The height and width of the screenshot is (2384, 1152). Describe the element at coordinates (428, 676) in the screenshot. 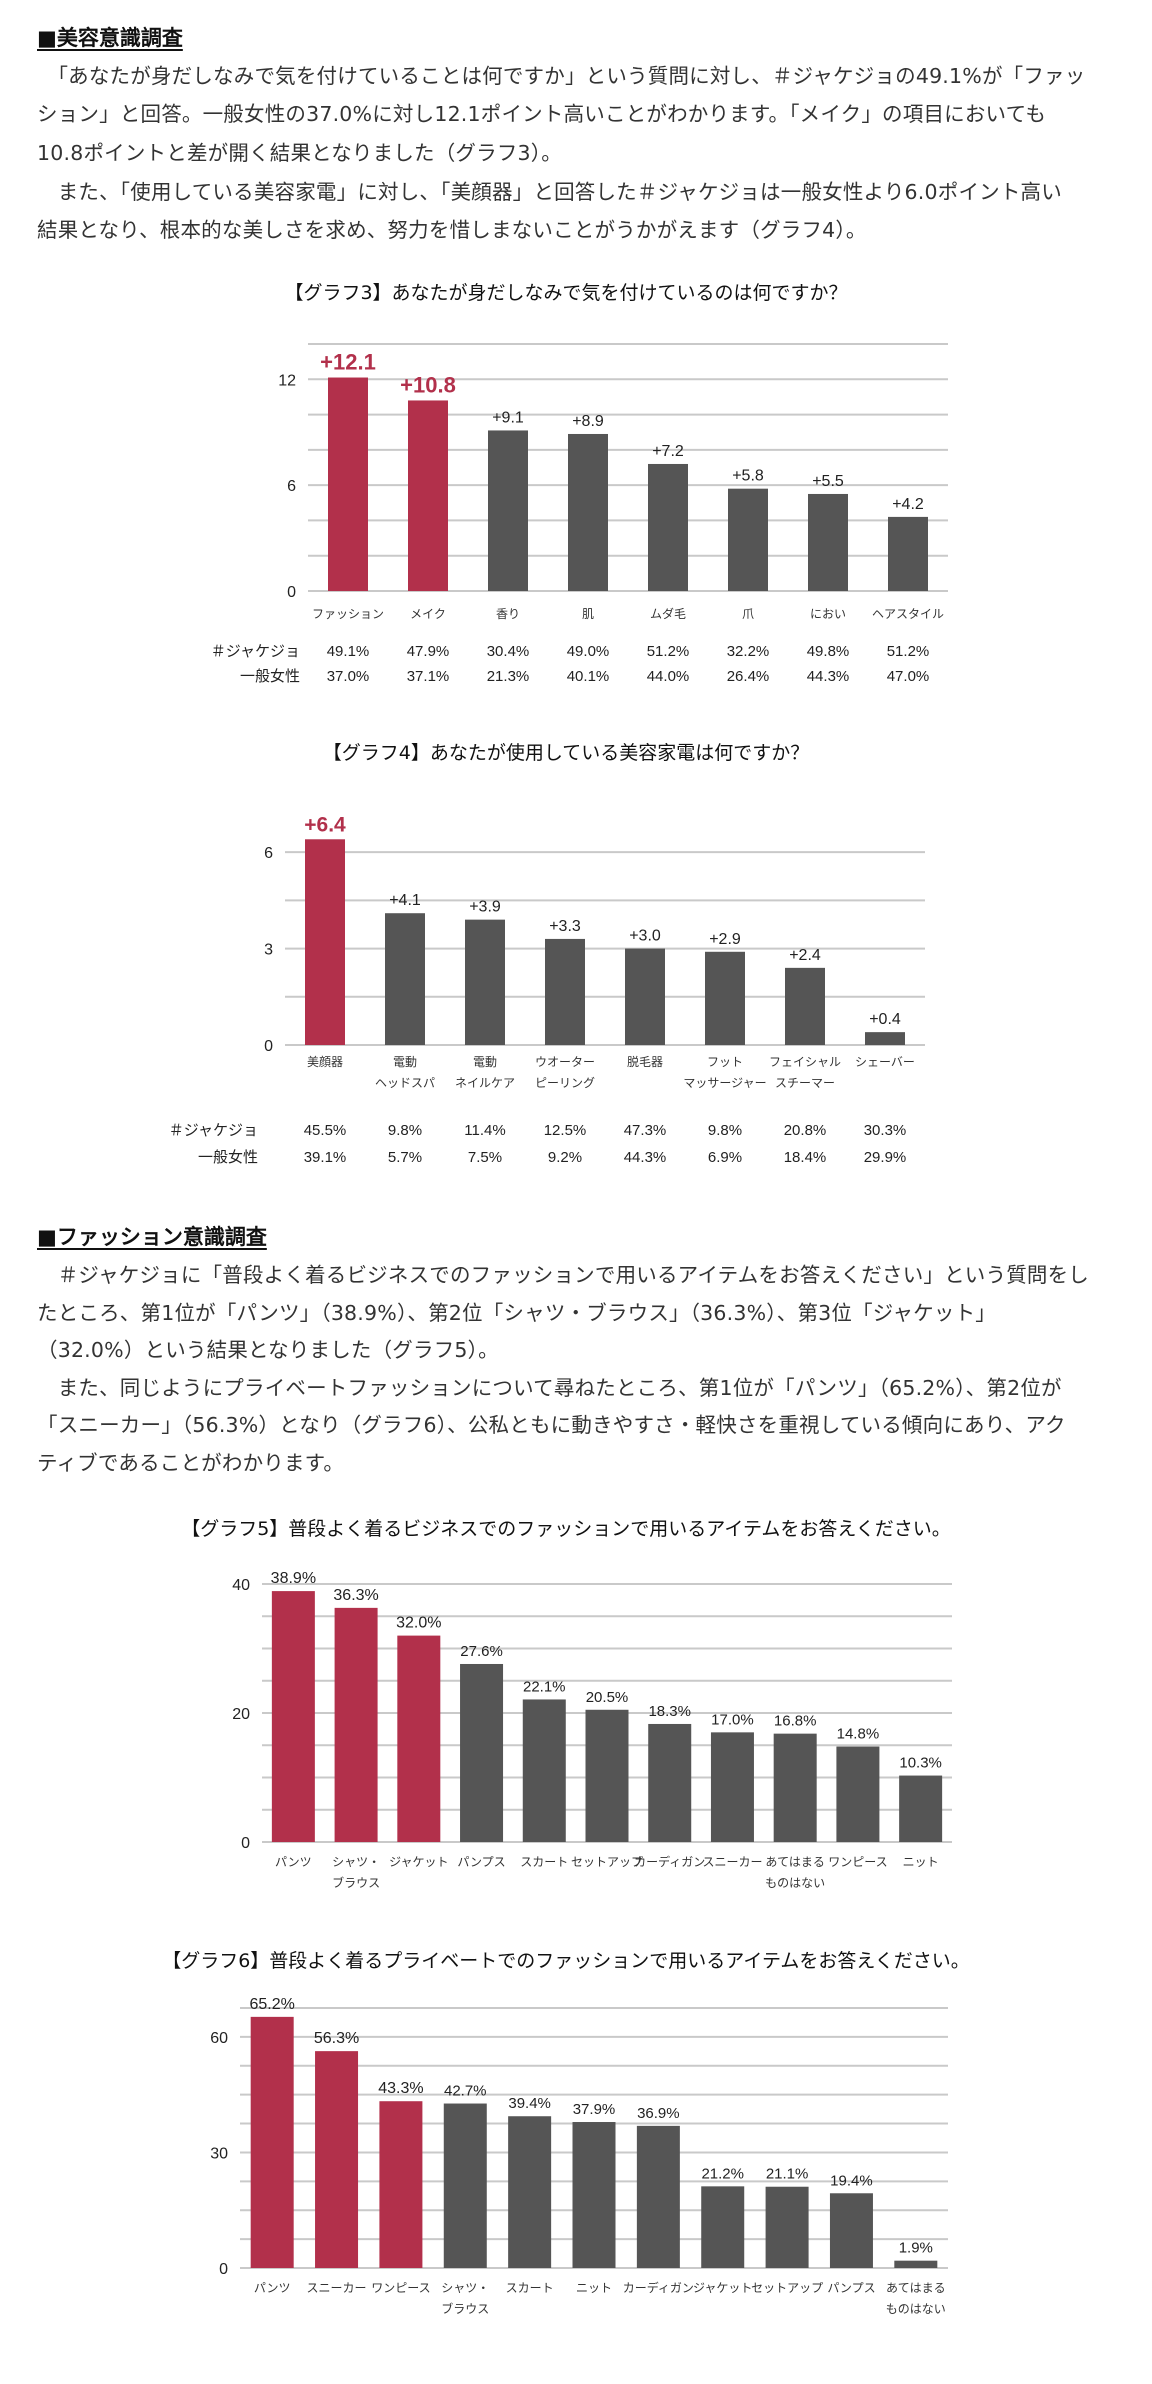

I see `table-cell: 37.1%` at that location.